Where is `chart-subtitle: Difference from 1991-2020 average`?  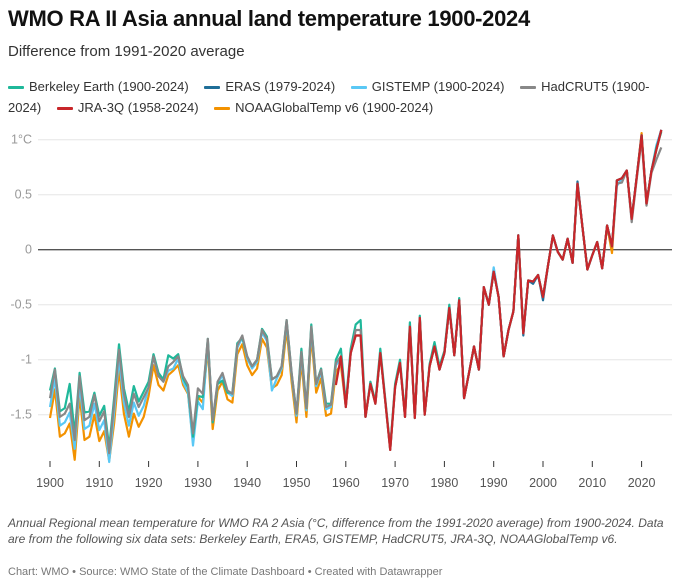
chart-subtitle: Difference from 1991-2020 average is located at coordinates (126, 51).